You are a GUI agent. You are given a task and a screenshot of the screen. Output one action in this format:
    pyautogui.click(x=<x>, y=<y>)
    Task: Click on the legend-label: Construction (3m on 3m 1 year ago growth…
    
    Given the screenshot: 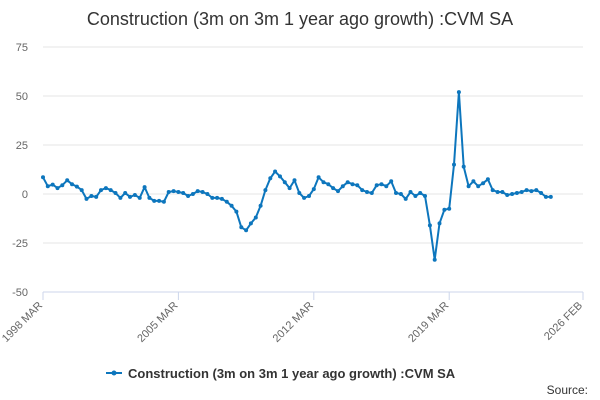 What is the action you would take?
    pyautogui.click(x=292, y=373)
    